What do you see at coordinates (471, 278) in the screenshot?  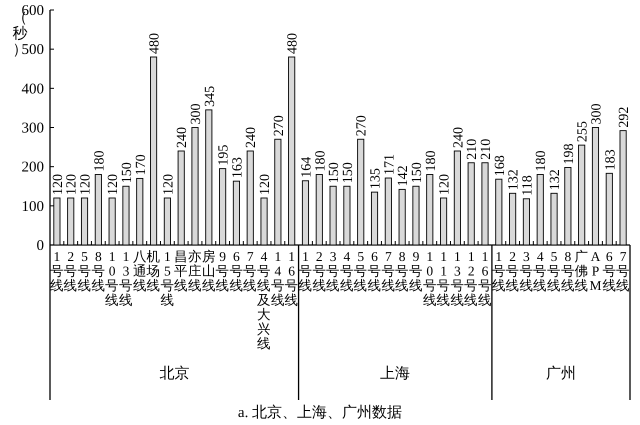 I see `x-tick-label: 12号线` at bounding box center [471, 278].